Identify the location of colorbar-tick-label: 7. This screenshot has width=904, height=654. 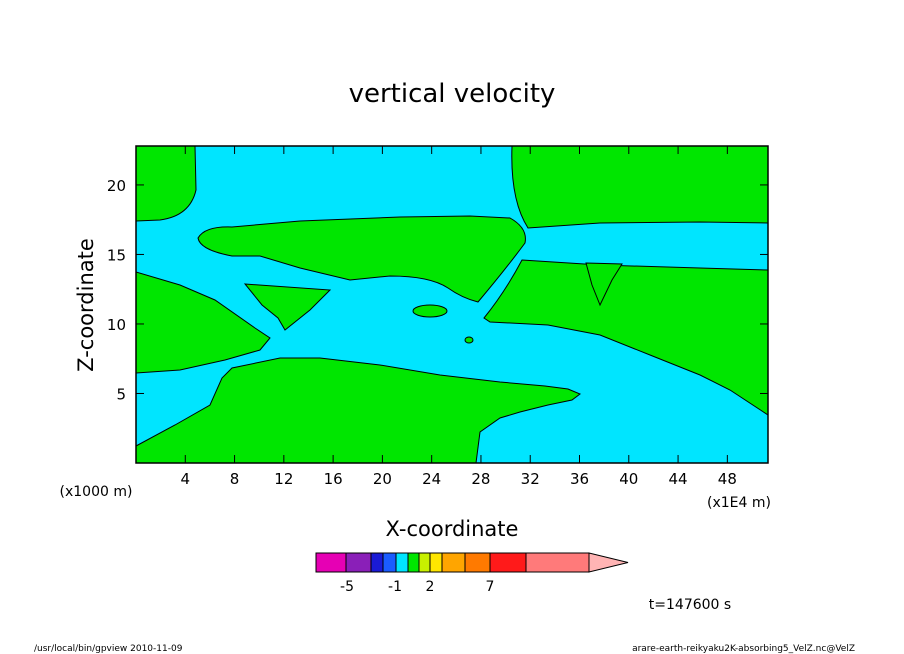
(490, 587).